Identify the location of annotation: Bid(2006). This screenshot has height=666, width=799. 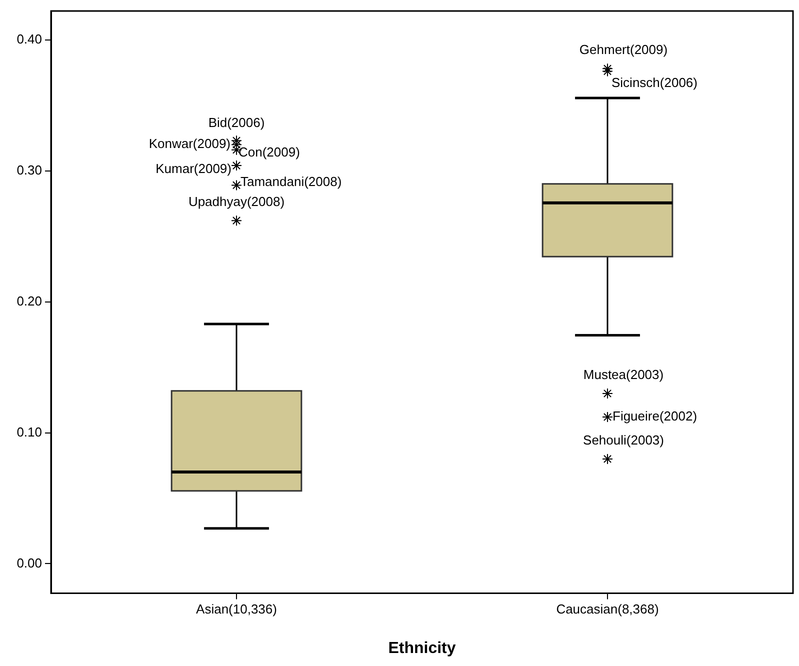
(236, 122).